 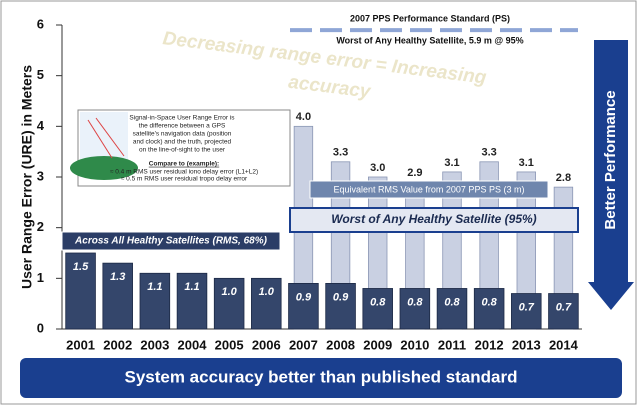 I want to click on y-tick-label: 0, so click(x=40, y=327).